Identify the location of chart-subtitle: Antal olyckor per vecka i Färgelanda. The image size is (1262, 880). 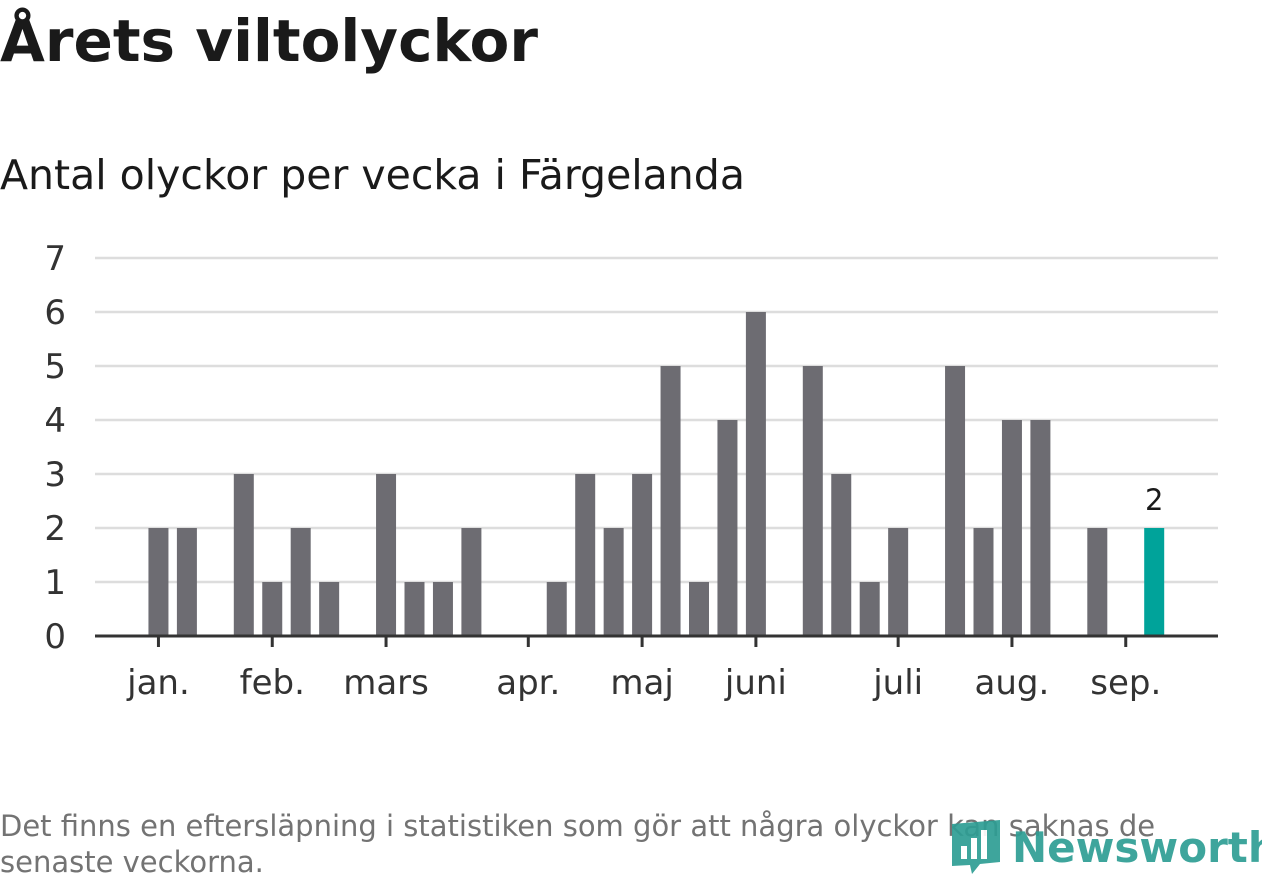
(372, 175).